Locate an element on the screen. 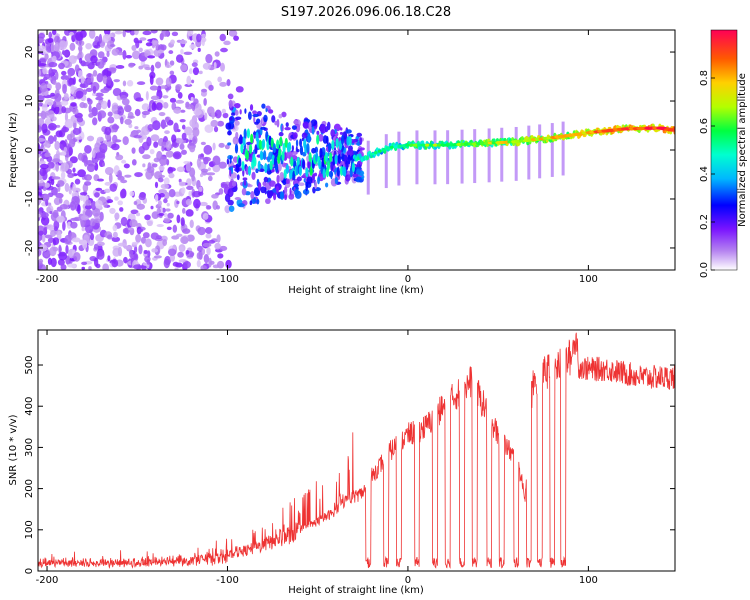  spectrogram-x-tick-label: -200 is located at coordinates (47, 279).